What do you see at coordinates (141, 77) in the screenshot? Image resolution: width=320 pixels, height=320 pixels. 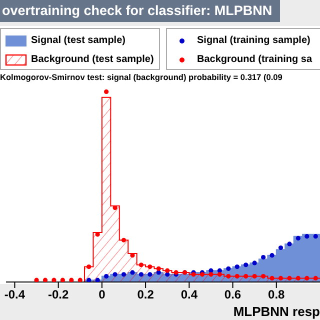 I see `text: Kolmogorov-Smirnov test: signal (background) probability = 0.317 (0.09` at bounding box center [141, 77].